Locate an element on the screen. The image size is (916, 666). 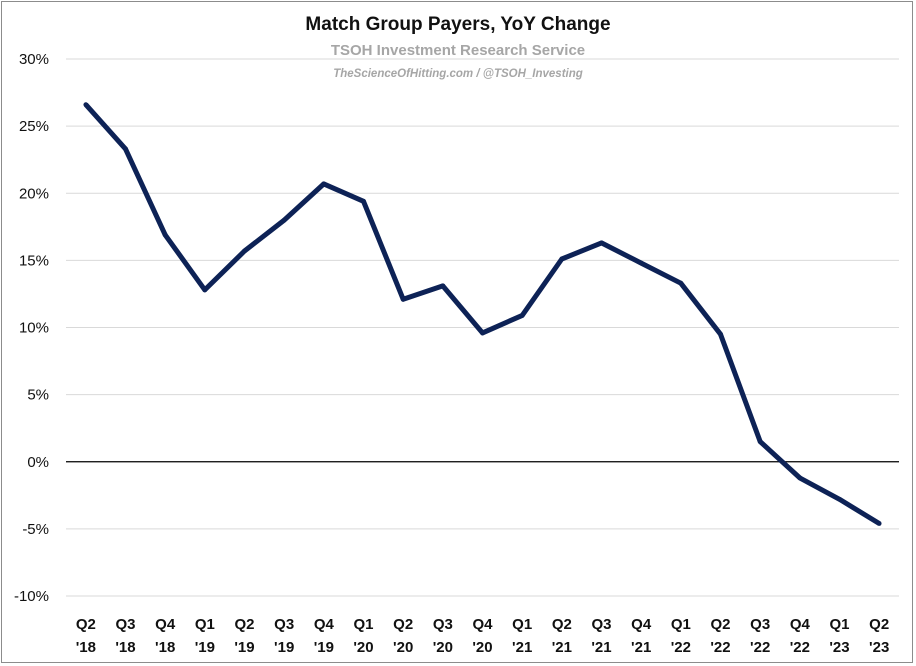
y-tick-label: 25% is located at coordinates (34, 126).